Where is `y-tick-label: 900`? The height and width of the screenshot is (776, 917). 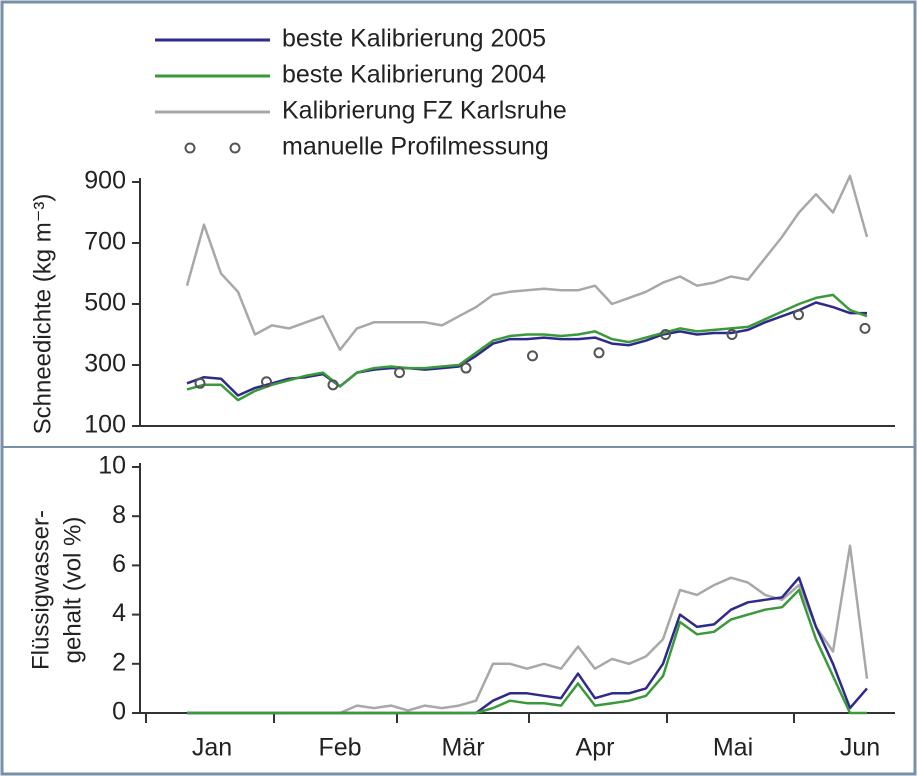
y-tick-label: 900 is located at coordinates (105, 181).